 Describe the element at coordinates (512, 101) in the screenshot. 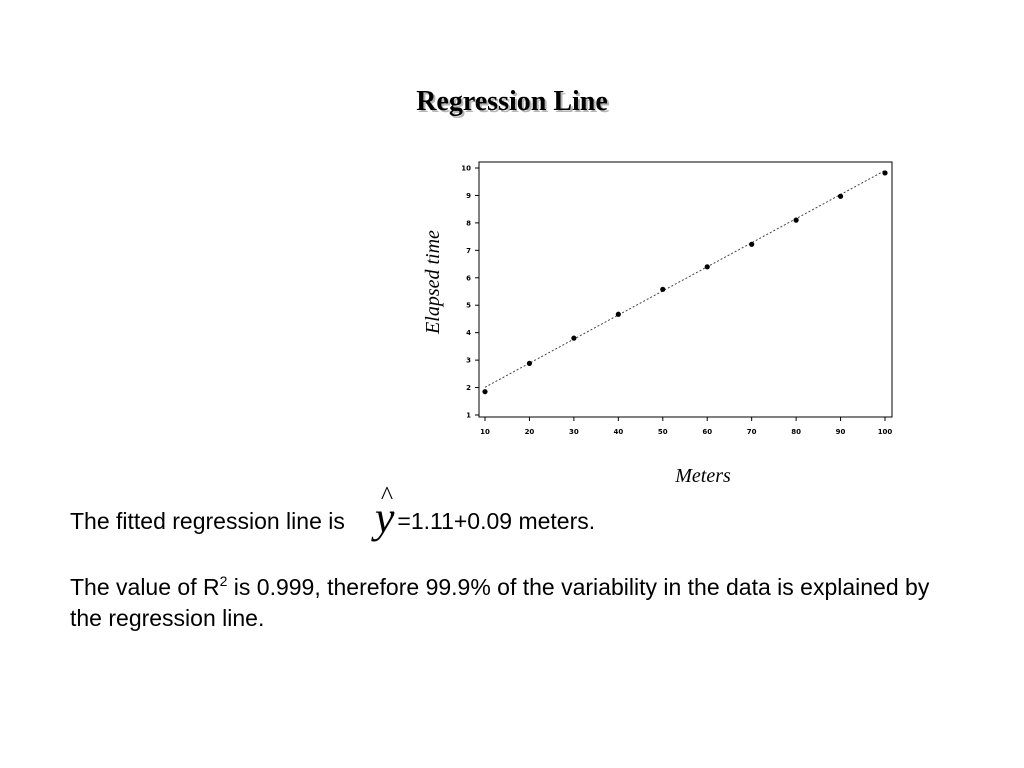

I see `slide-title: Regression Line` at that location.